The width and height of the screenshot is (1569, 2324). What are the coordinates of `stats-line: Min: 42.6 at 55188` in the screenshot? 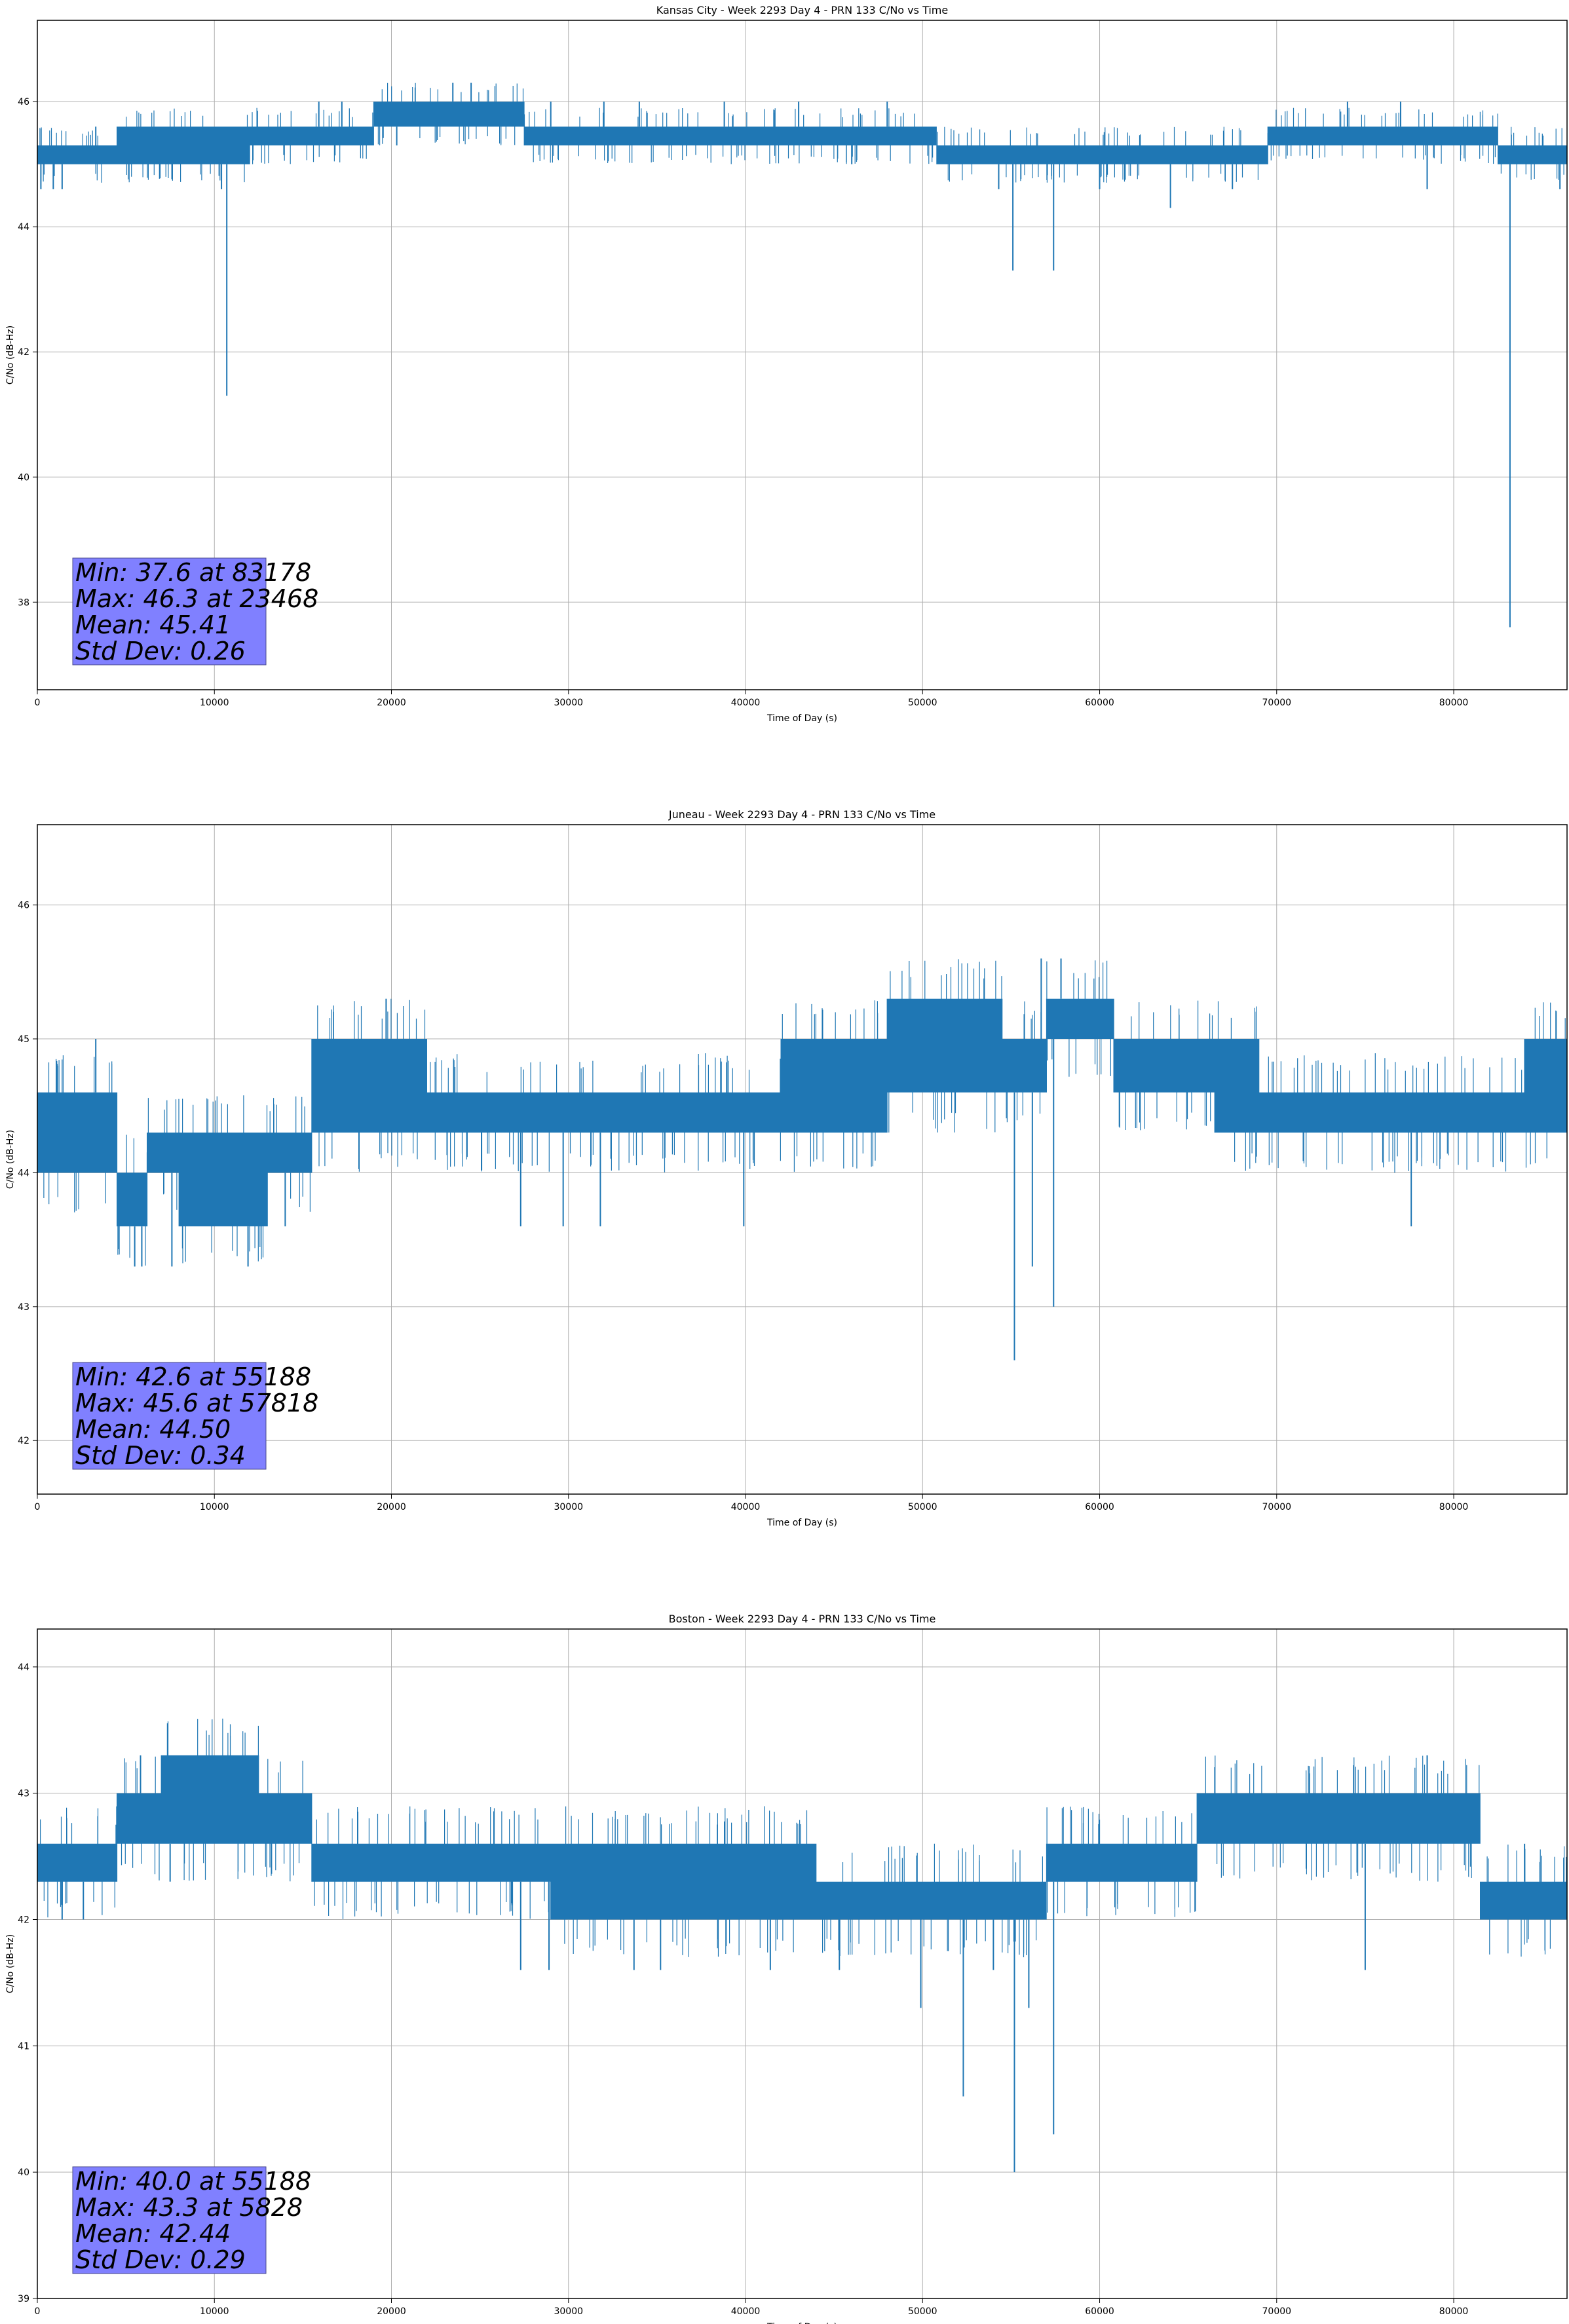 It's located at (193, 1376).